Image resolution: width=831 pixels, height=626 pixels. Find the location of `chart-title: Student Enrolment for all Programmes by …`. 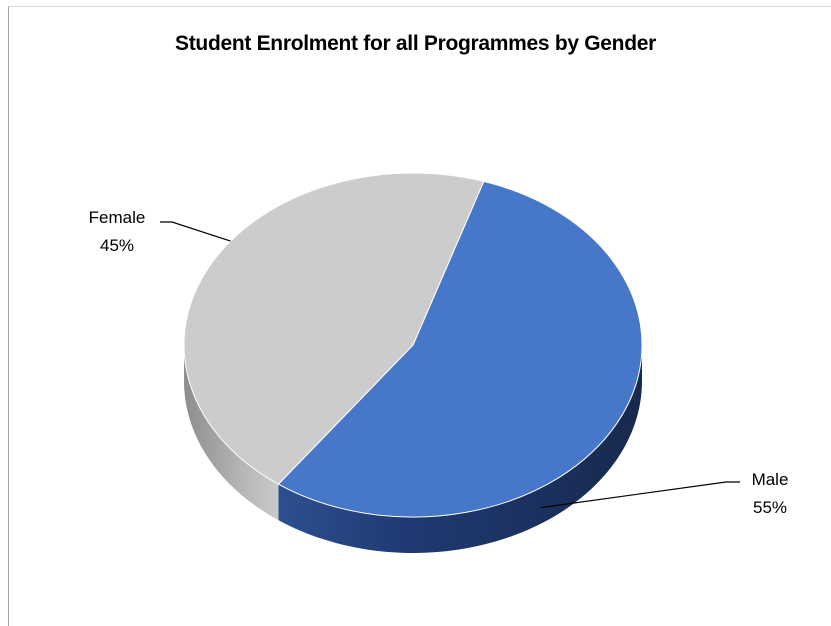

chart-title: Student Enrolment for all Programmes by … is located at coordinates (415, 43).